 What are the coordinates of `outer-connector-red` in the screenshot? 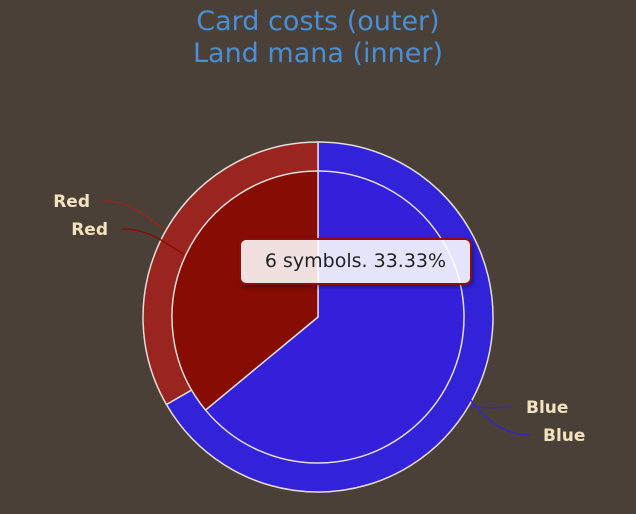 It's located at (134, 215).